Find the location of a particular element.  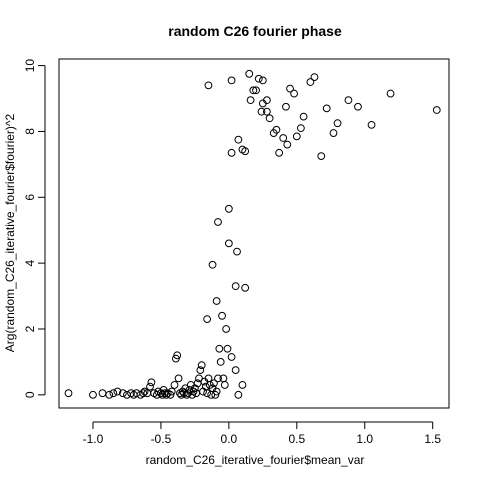

y-axis: 0 2 4 6 8 10 is located at coordinates (34, 229).